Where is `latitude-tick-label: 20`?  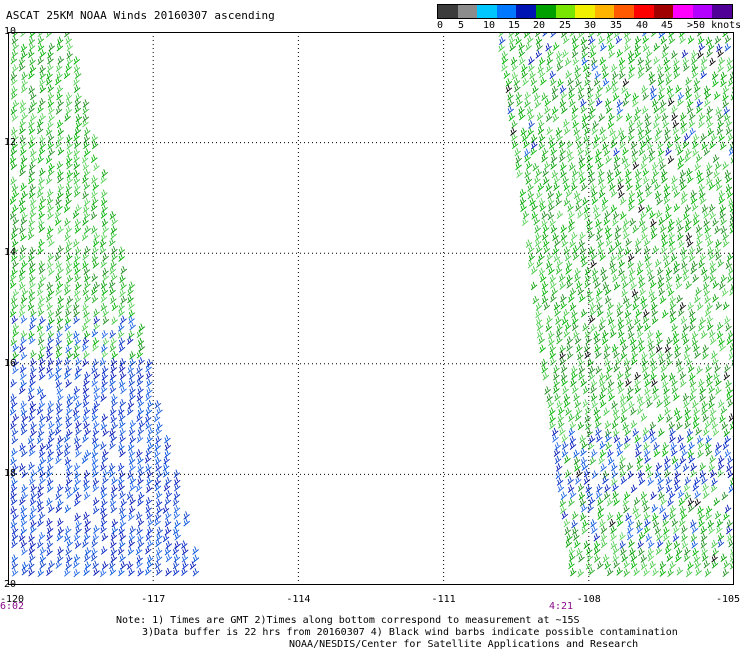
latitude-tick-label: 20 is located at coordinates (10, 584).